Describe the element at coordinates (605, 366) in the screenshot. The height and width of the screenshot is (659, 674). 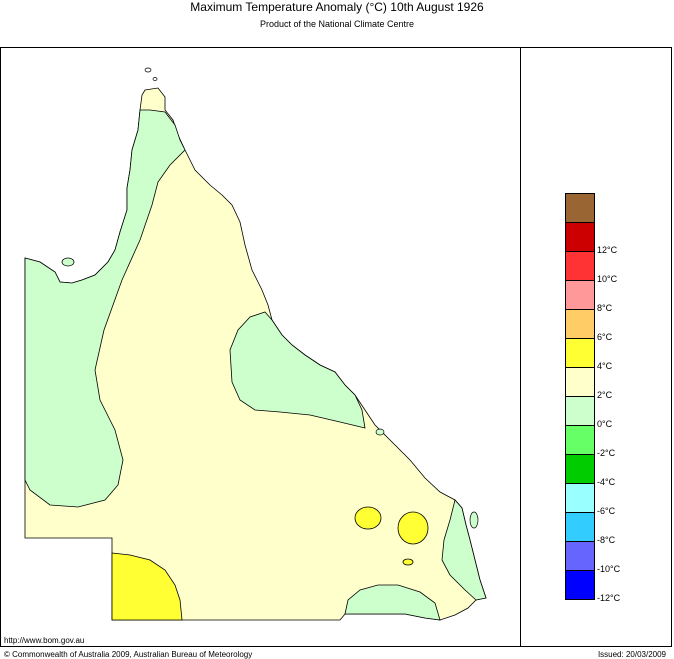
I see `legend-label: 4°C` at that location.